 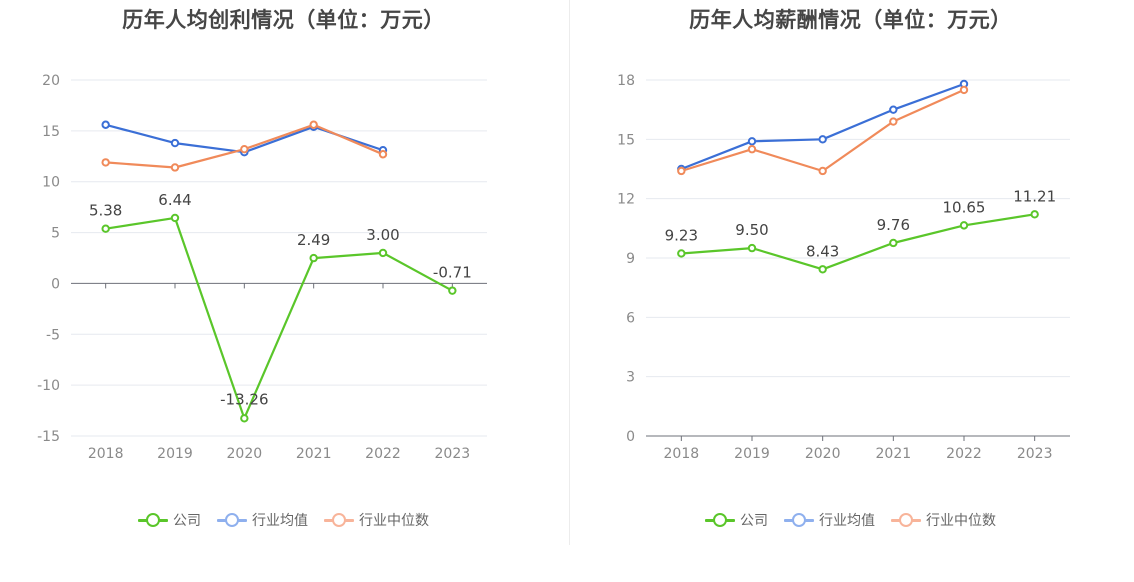 I want to click on y-tick-label: -10, so click(x=48, y=386).